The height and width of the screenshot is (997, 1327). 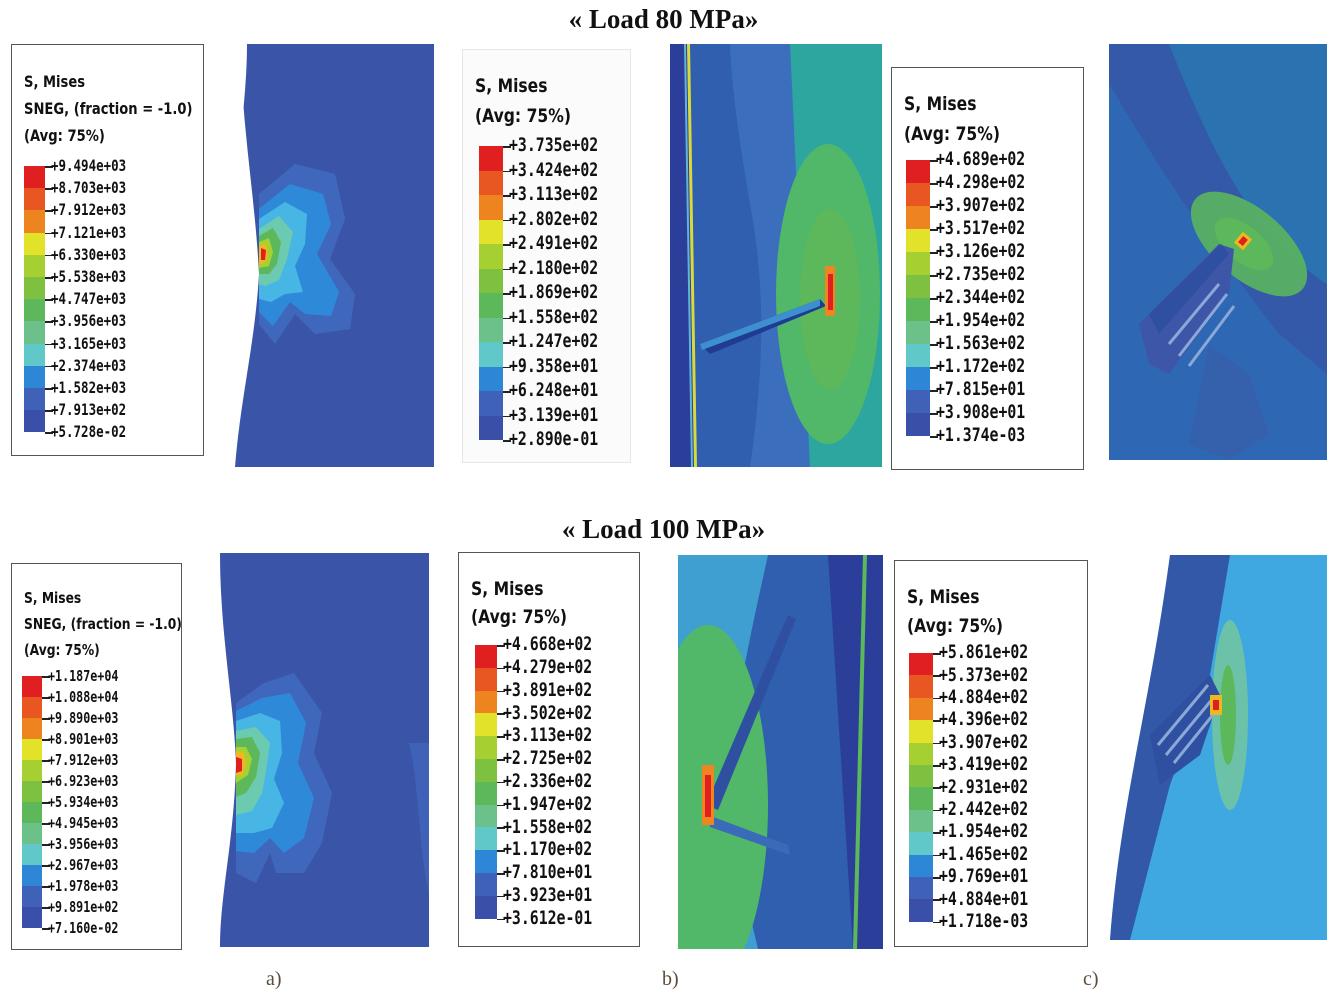 I want to click on stress-contour-plot-top-c, so click(x=1218, y=252).